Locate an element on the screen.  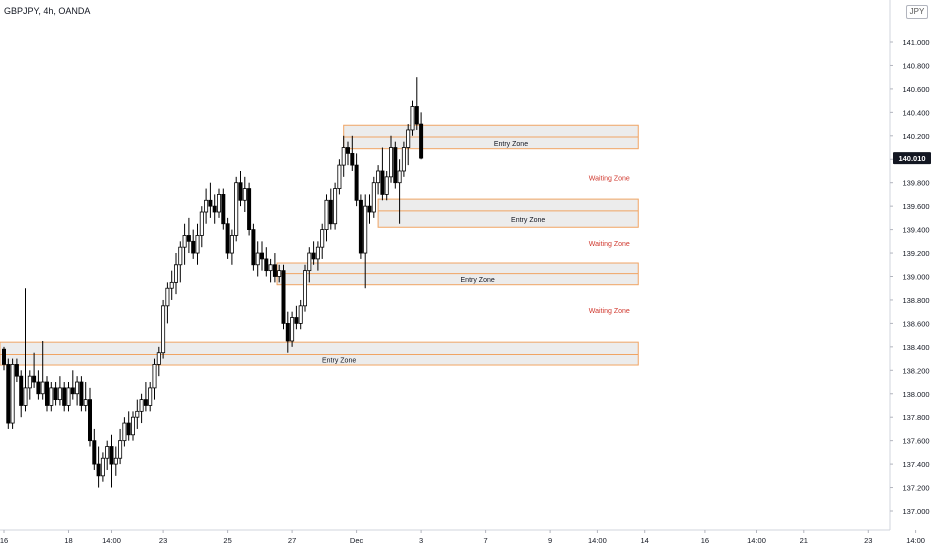
last-price-label: 140.010 is located at coordinates (911, 158).